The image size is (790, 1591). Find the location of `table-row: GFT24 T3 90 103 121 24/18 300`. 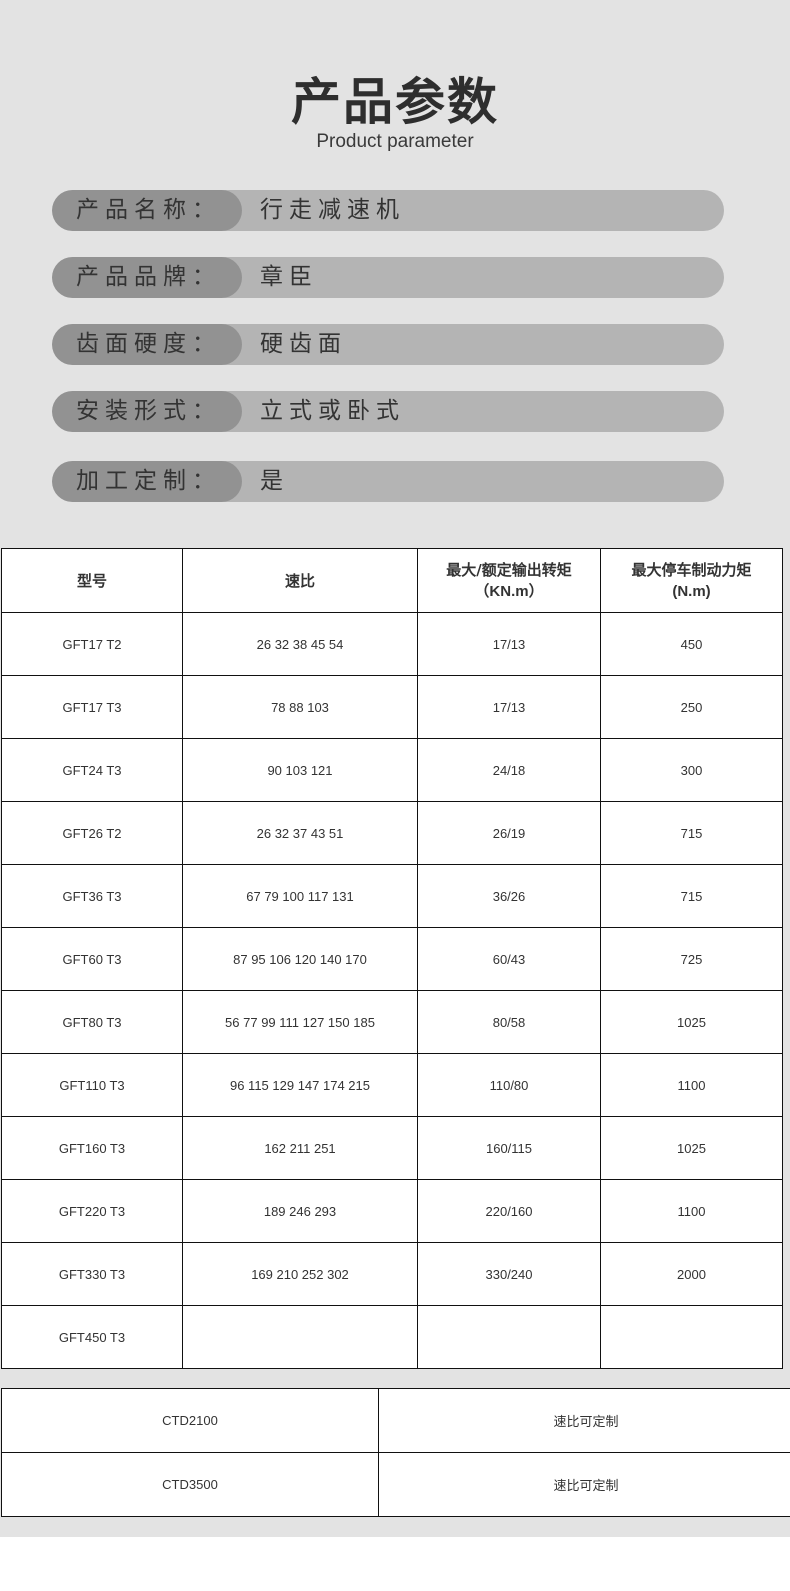

table-row: GFT24 T3 90 103 121 24/18 300 is located at coordinates (392, 770).